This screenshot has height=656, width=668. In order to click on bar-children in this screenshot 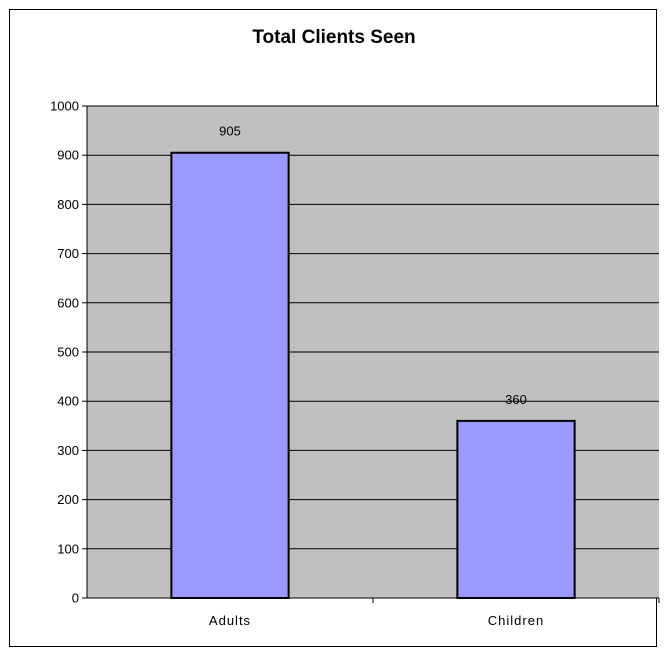, I will do `click(516, 509)`.